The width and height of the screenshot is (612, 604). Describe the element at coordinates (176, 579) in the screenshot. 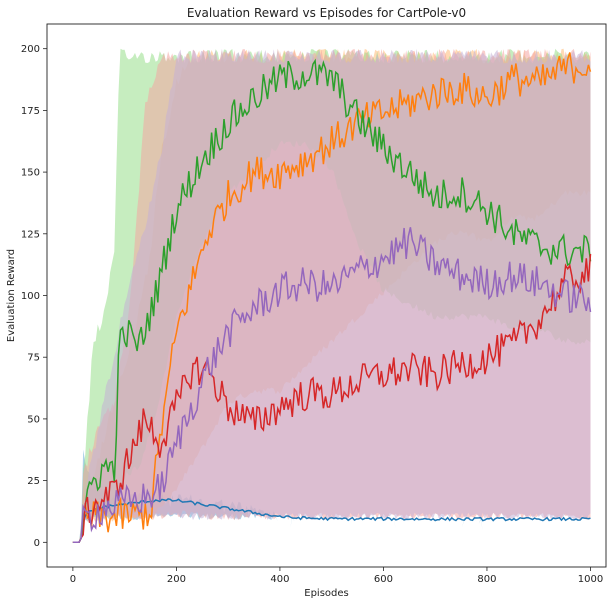

I see `x-tick-label: 200` at that location.